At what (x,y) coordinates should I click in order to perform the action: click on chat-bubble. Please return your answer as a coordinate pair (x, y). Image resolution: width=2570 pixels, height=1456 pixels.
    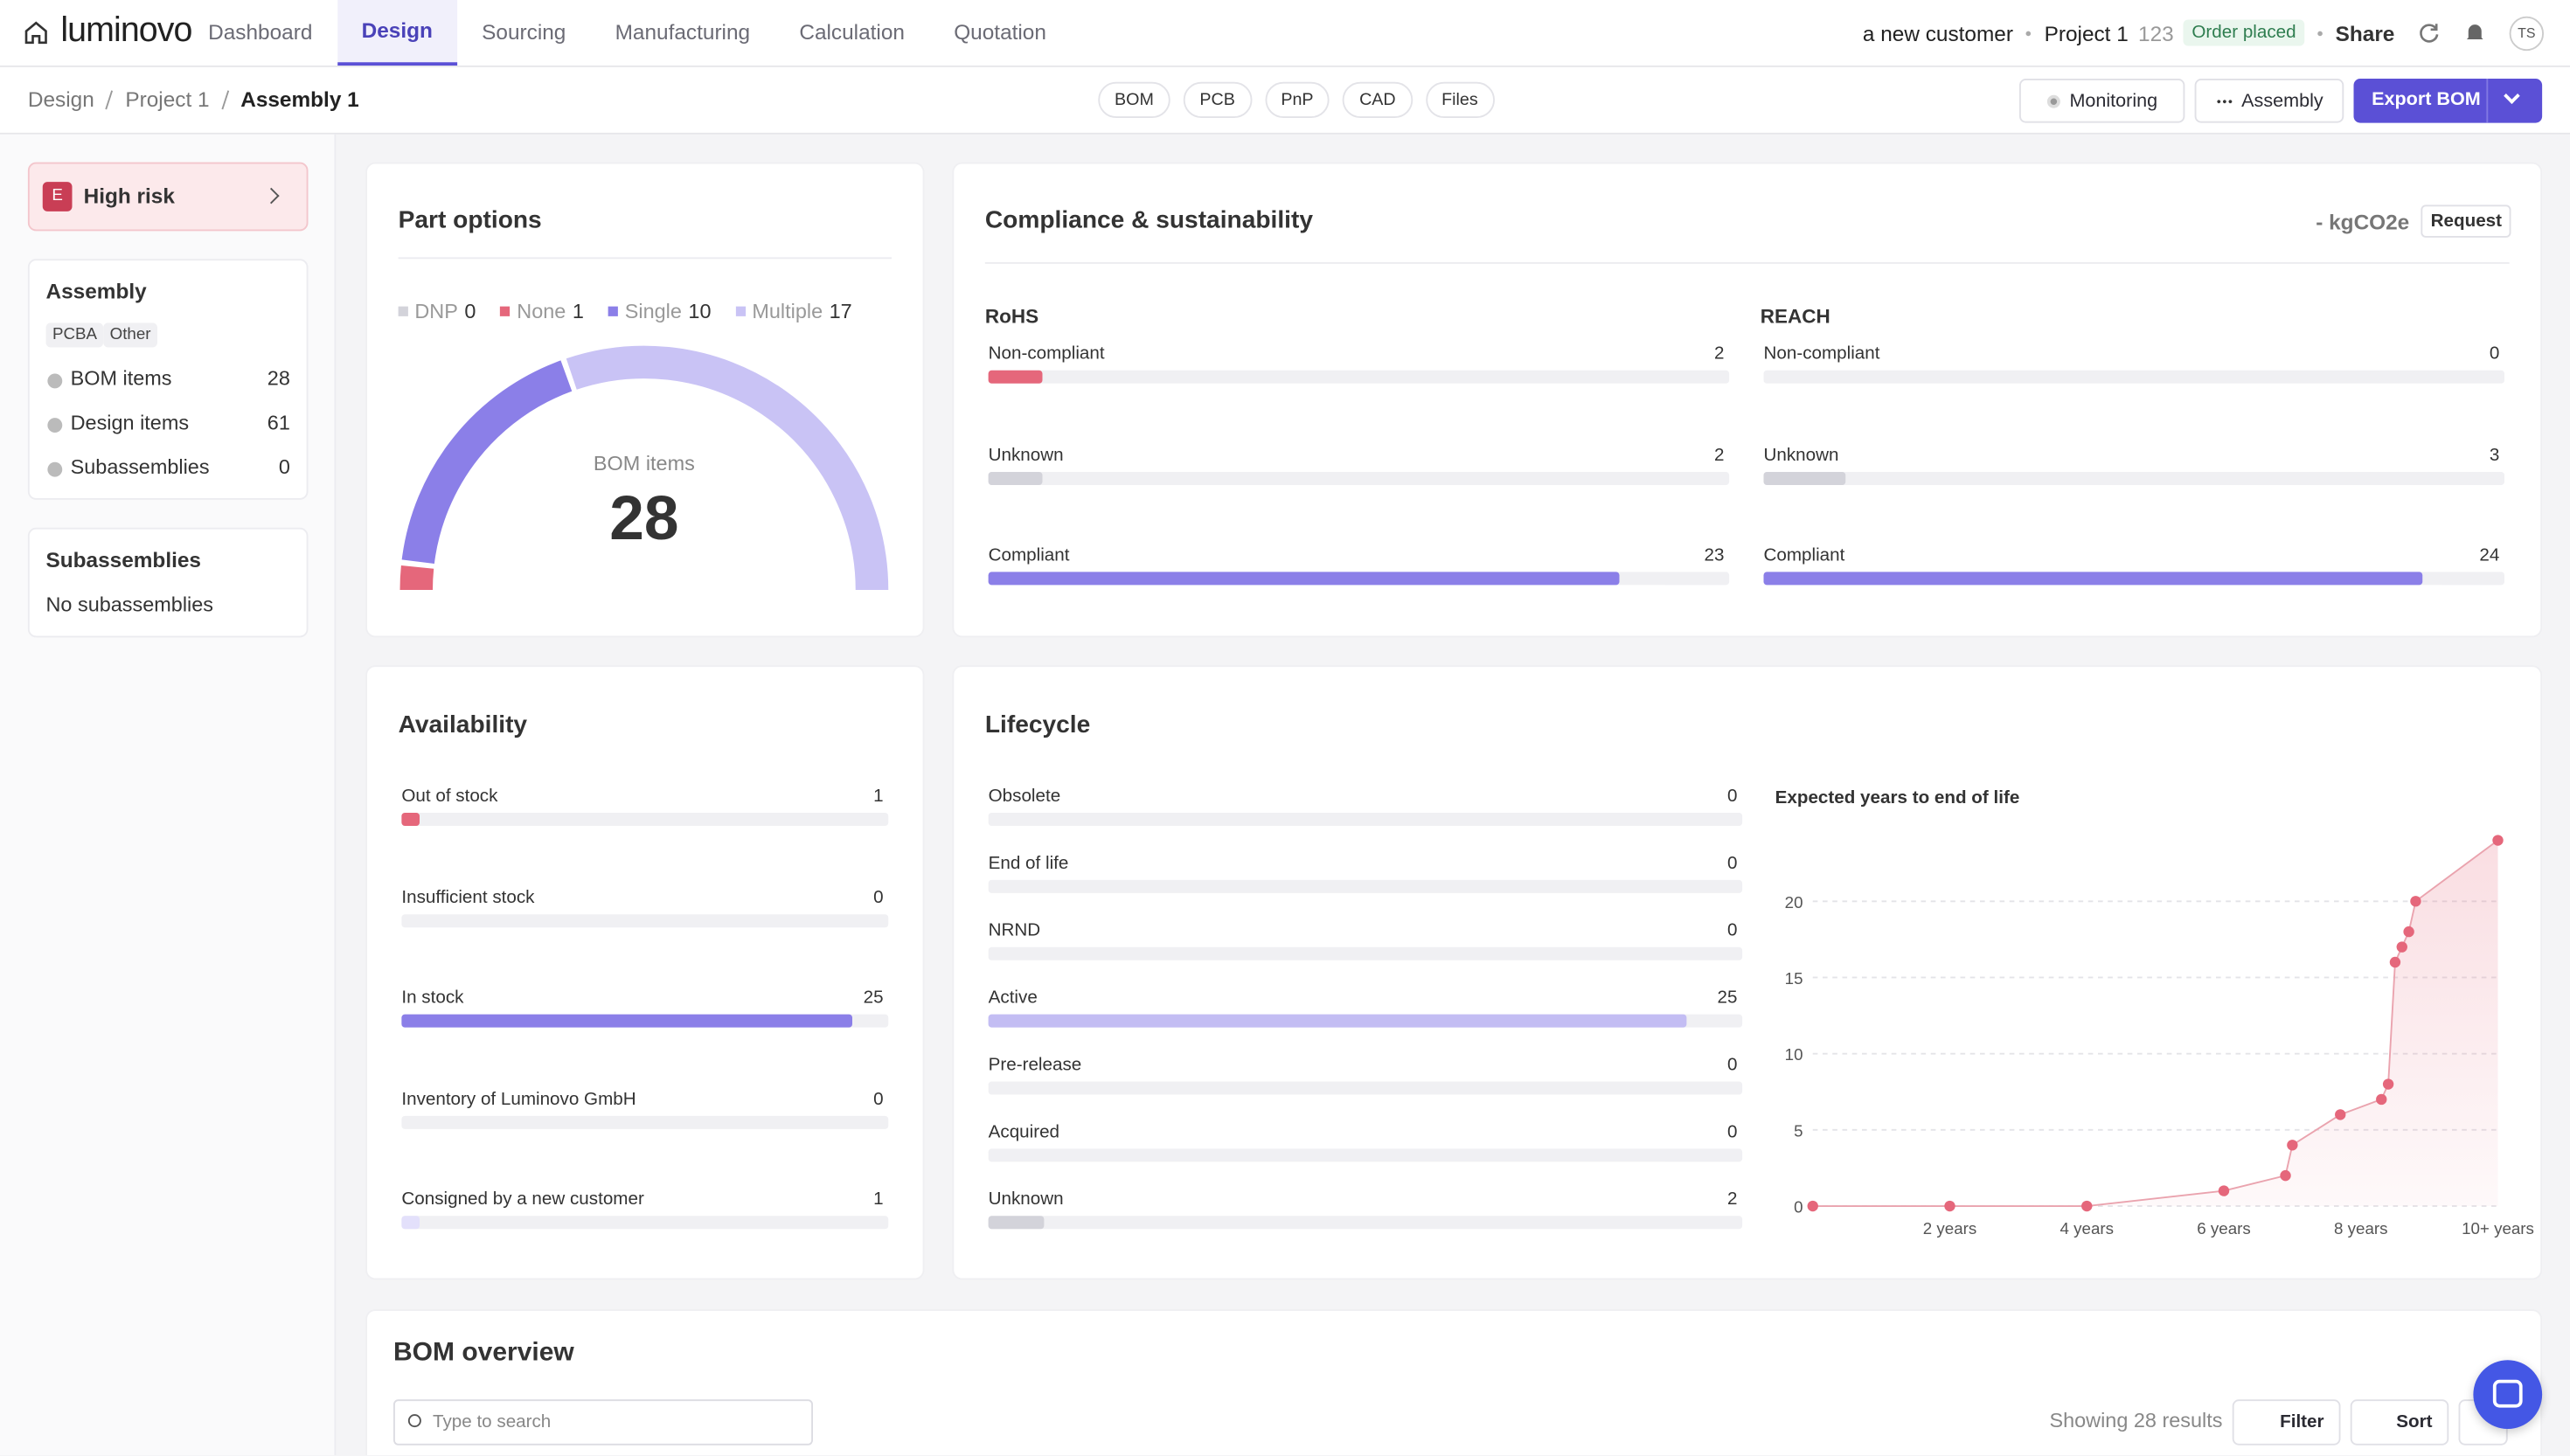
    Looking at the image, I should click on (2508, 1394).